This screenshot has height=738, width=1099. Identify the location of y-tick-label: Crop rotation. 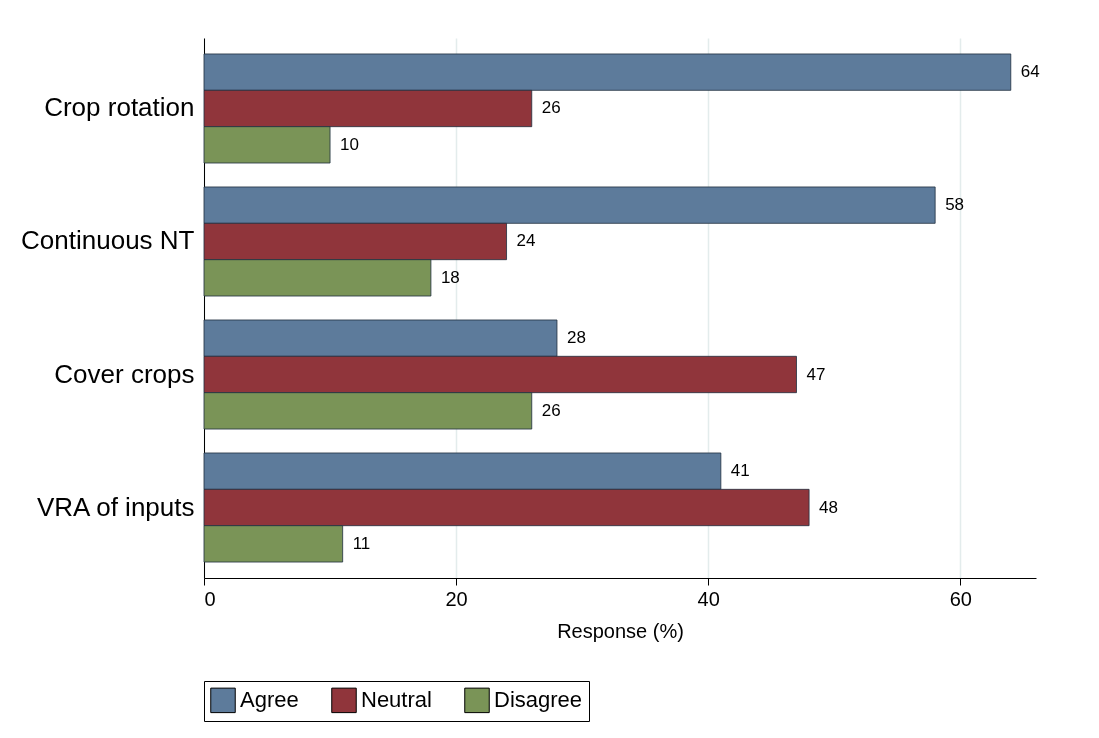
(119, 107).